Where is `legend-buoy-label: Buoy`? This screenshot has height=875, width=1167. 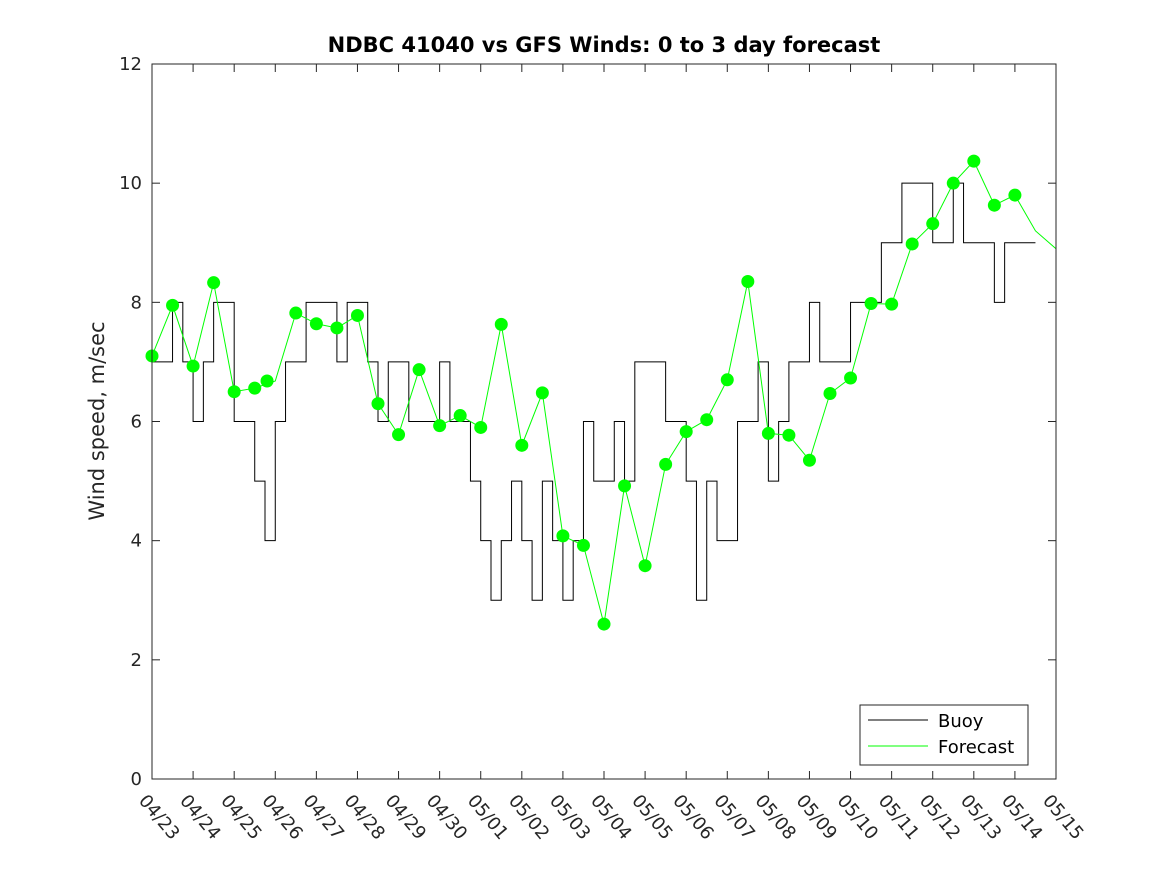
legend-buoy-label: Buoy is located at coordinates (961, 721).